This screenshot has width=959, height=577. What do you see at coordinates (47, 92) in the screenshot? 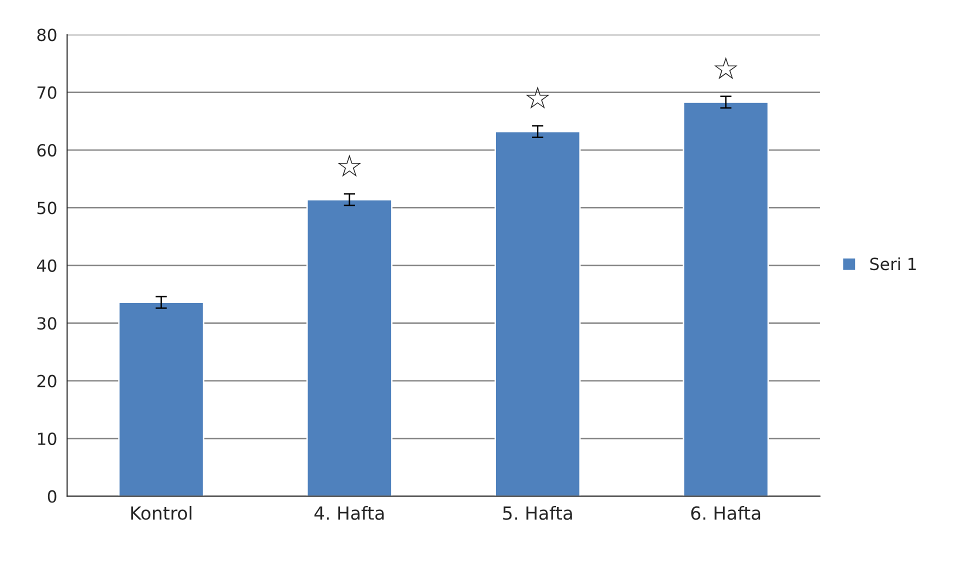
I see `y-tick-label: 70` at bounding box center [47, 92].